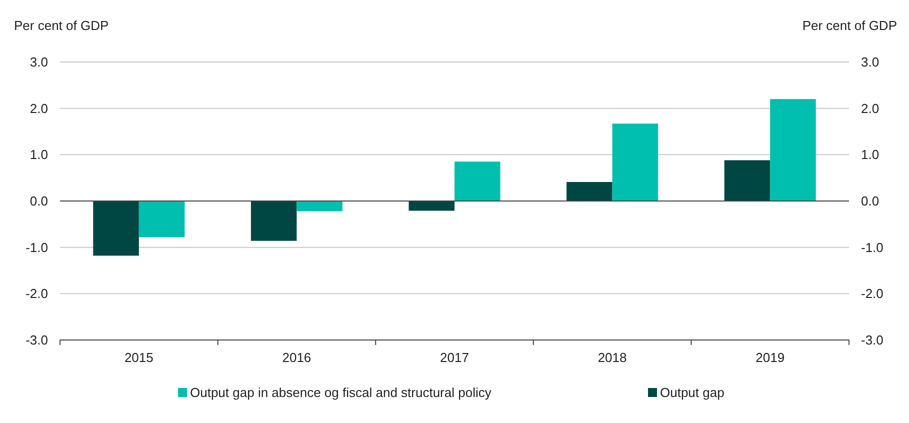  What do you see at coordinates (872, 294) in the screenshot?
I see `y2-tick-label: -2.0` at bounding box center [872, 294].